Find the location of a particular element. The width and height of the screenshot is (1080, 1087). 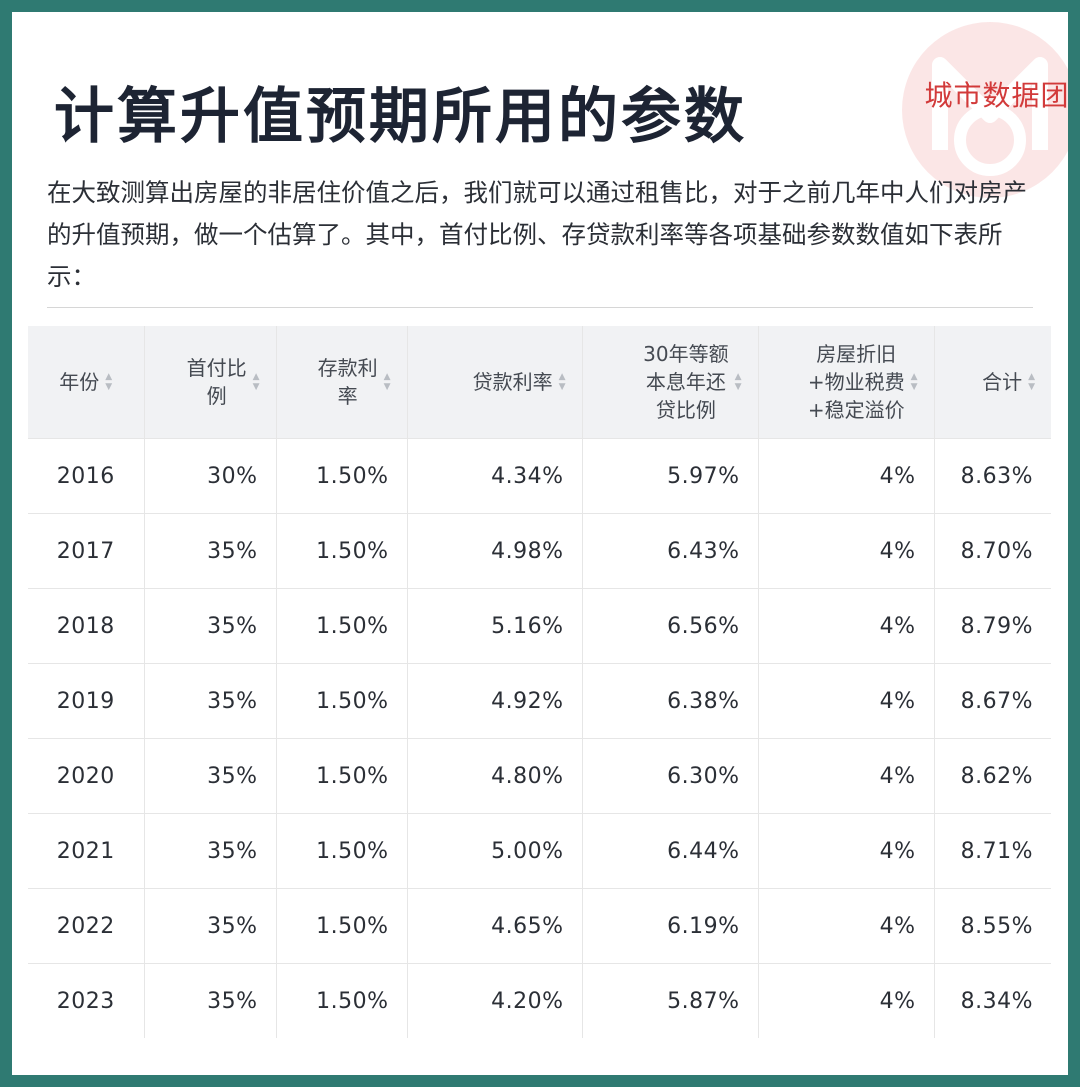

table-cell: 2017 is located at coordinates (86, 551).